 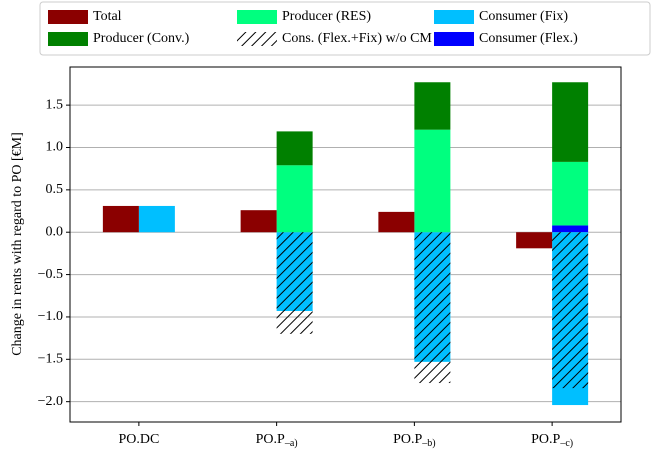 What do you see at coordinates (55, 147) in the screenshot?
I see `y-tick-label: 1.0` at bounding box center [55, 147].